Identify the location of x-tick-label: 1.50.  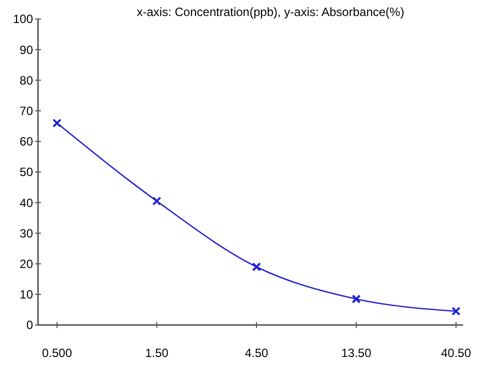
(157, 353).